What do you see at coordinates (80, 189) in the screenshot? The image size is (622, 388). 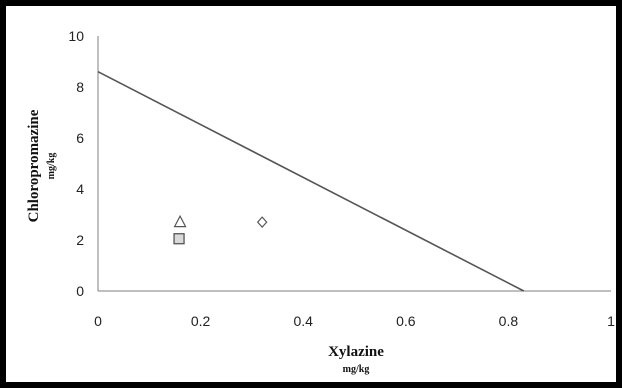 I see `y-tick-label: 4` at bounding box center [80, 189].